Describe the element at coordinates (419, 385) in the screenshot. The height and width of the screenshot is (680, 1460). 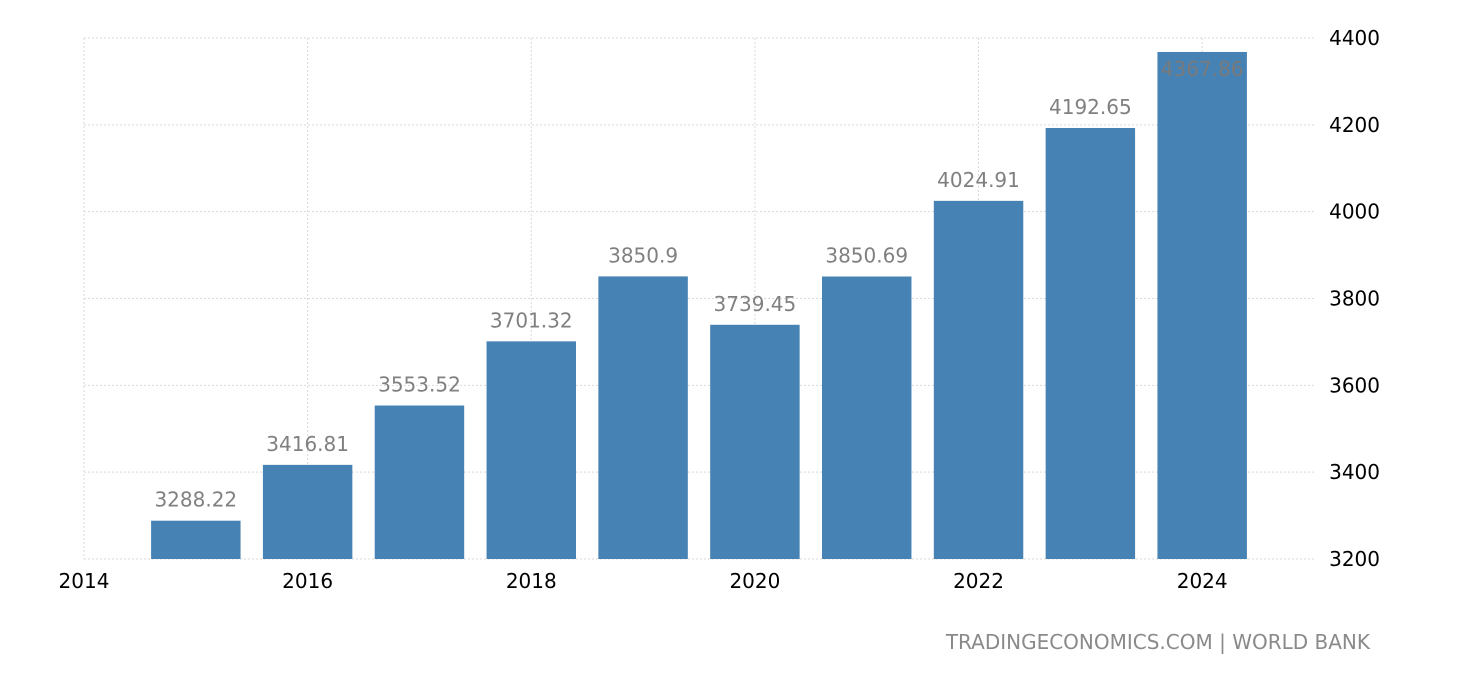
I see `data-label-2017: 3553.52` at that location.